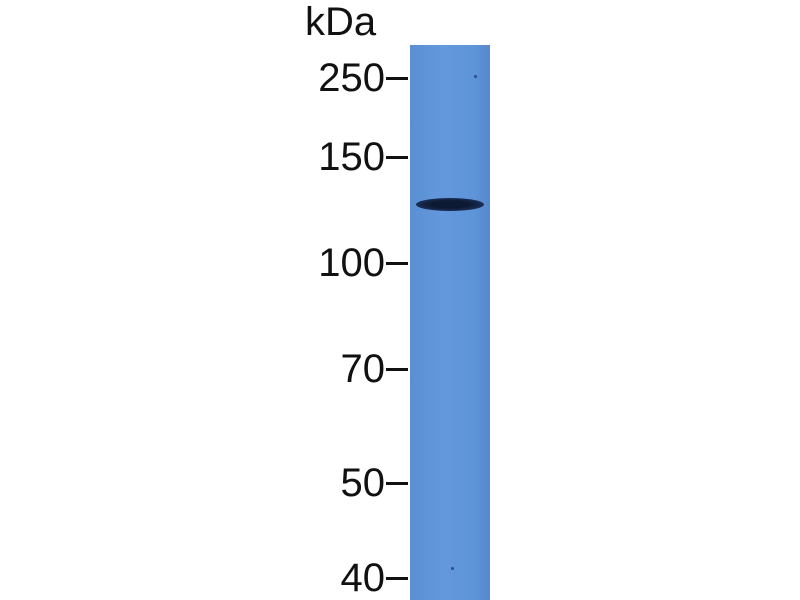  What do you see at coordinates (341, 22) in the screenshot?
I see `unit-label: kDa` at bounding box center [341, 22].